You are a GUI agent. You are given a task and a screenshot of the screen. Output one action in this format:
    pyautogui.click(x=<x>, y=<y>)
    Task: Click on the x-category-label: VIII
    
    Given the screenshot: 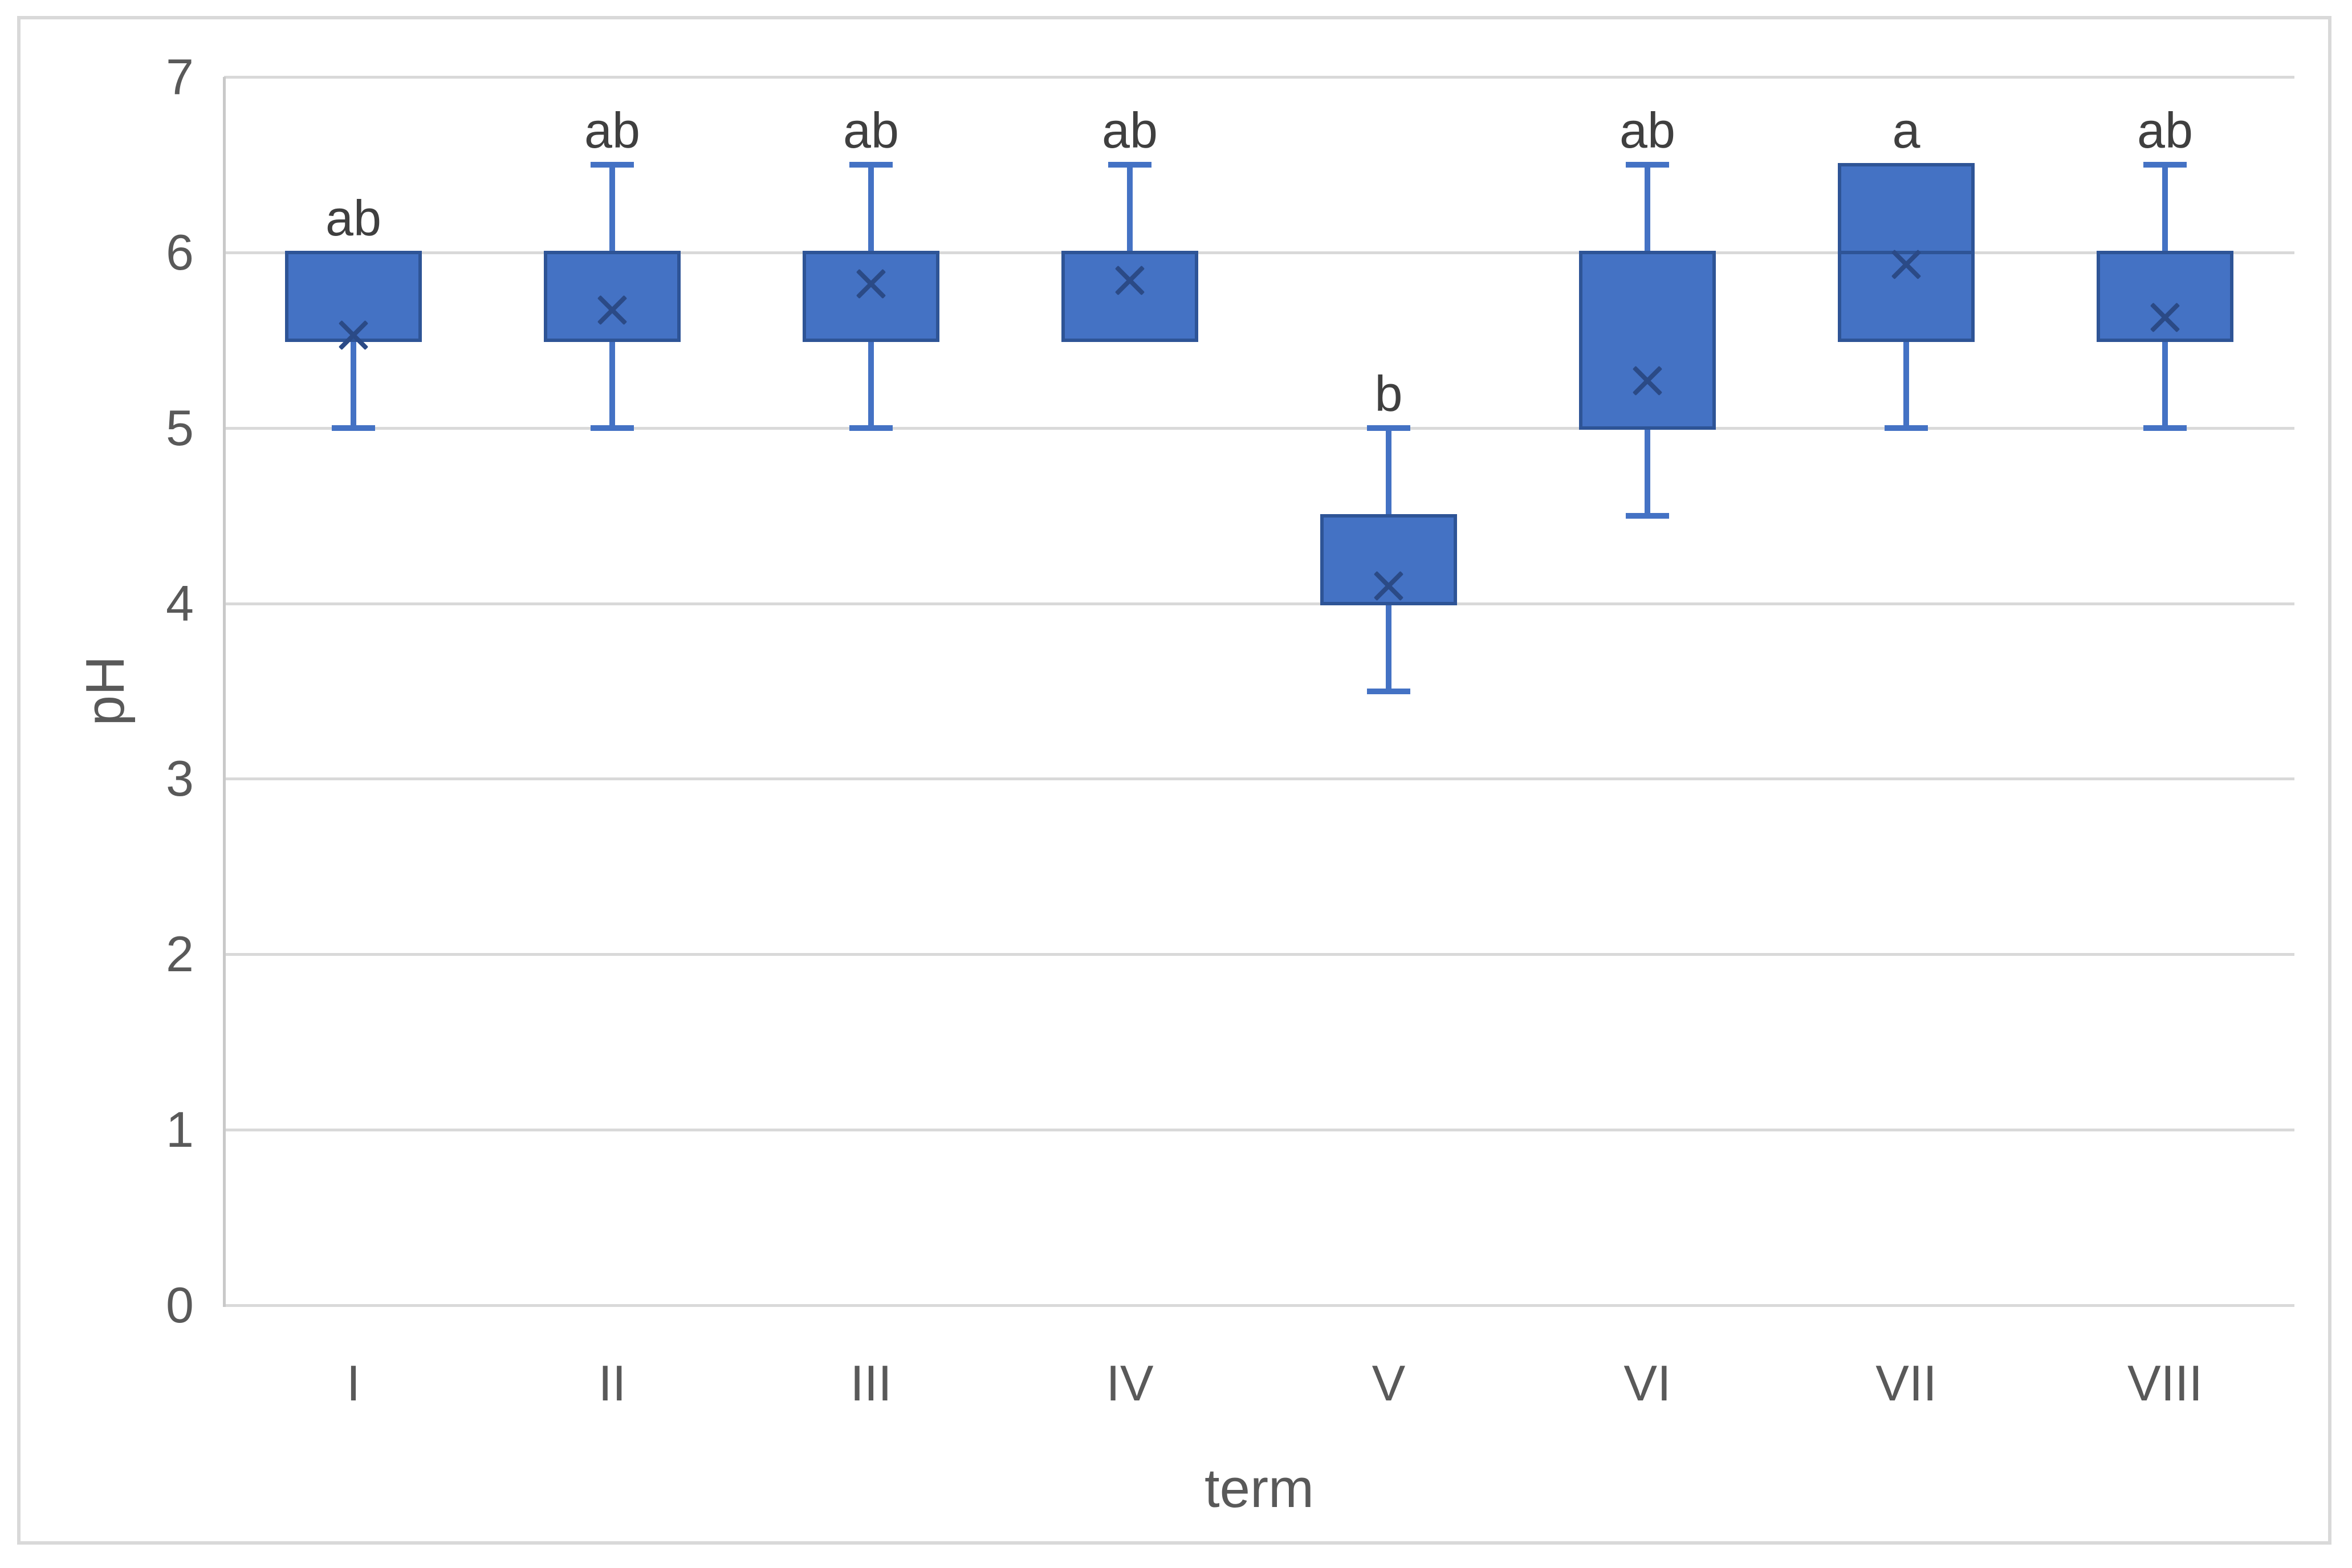 What is the action you would take?
    pyautogui.click(x=2165, y=1383)
    